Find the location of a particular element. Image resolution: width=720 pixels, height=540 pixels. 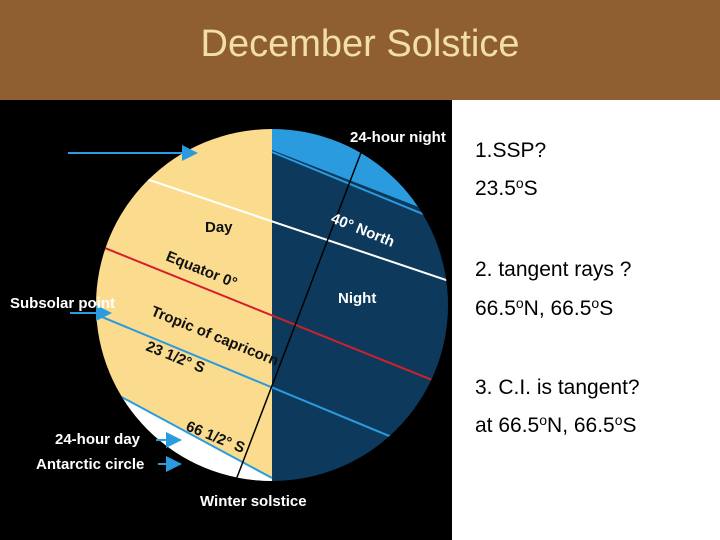

label: Antarctic circle is located at coordinates (90, 464).